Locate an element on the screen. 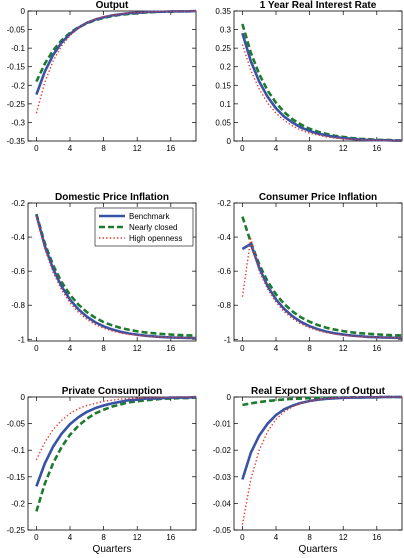 The image size is (404, 558). y-tick-label: -0.3 is located at coordinates (18, 122).